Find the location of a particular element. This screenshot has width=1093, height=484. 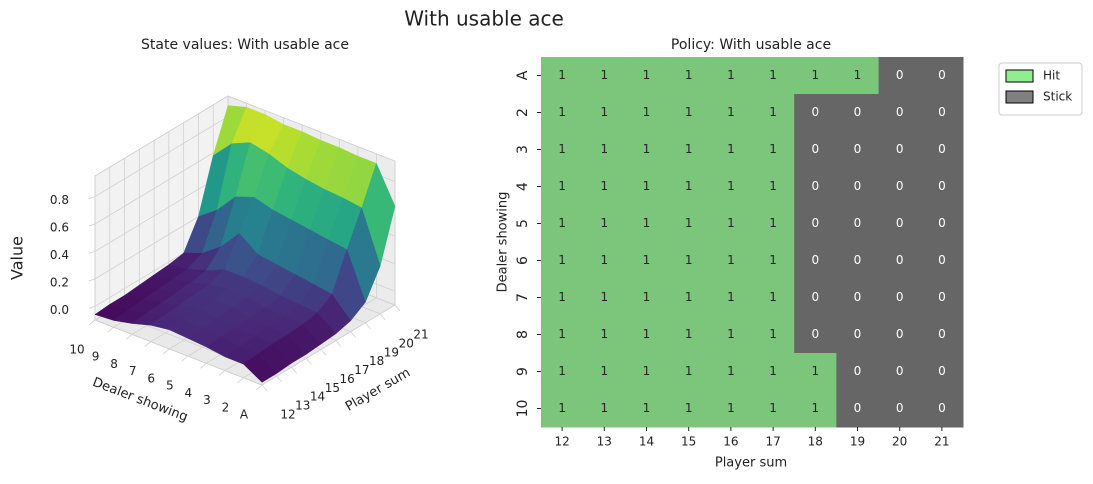

z-tick-label: 0.6 is located at coordinates (59, 228).